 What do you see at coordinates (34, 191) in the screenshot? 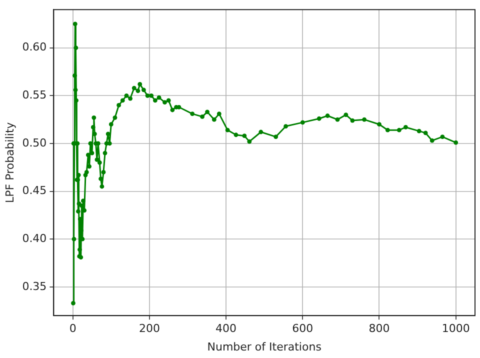
I see `y-tick-label: 0.45` at bounding box center [34, 191].